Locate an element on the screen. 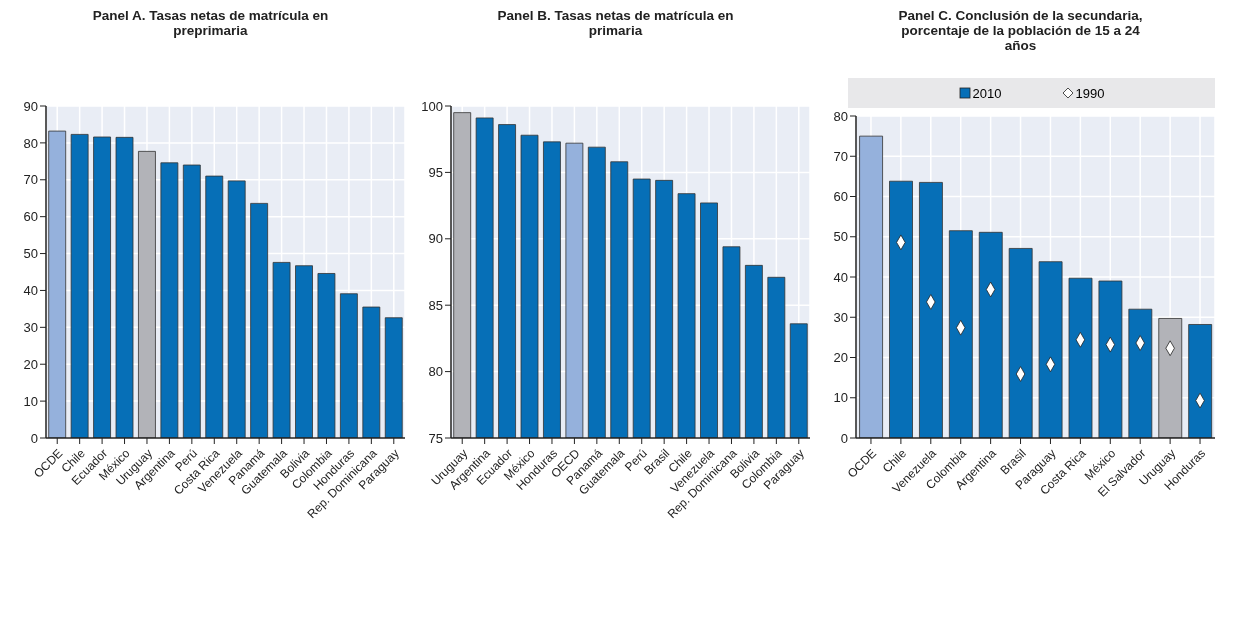  y-tick-label: 85 is located at coordinates (435, 305).